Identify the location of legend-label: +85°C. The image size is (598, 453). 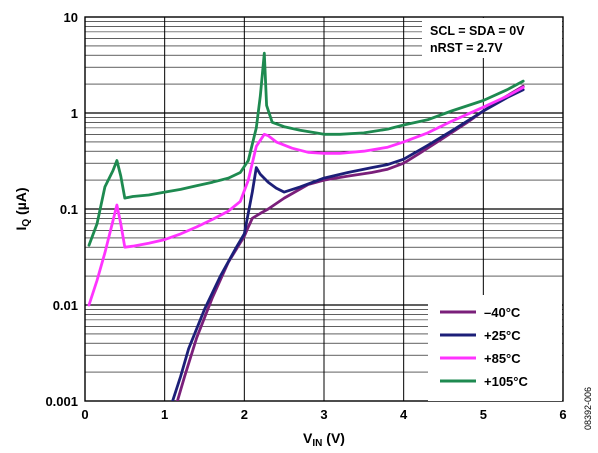
(502, 358).